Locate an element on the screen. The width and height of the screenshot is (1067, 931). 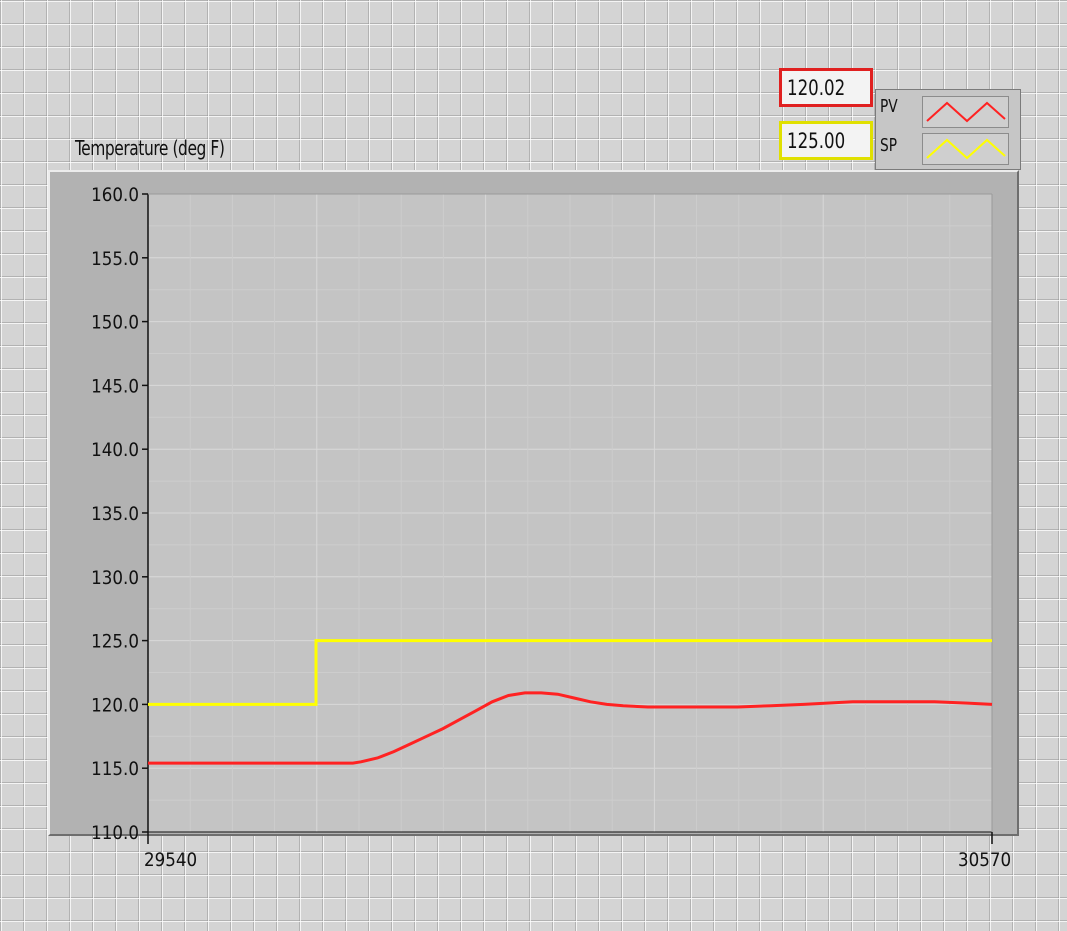
pv-value-text: 120.02 is located at coordinates (816, 88).